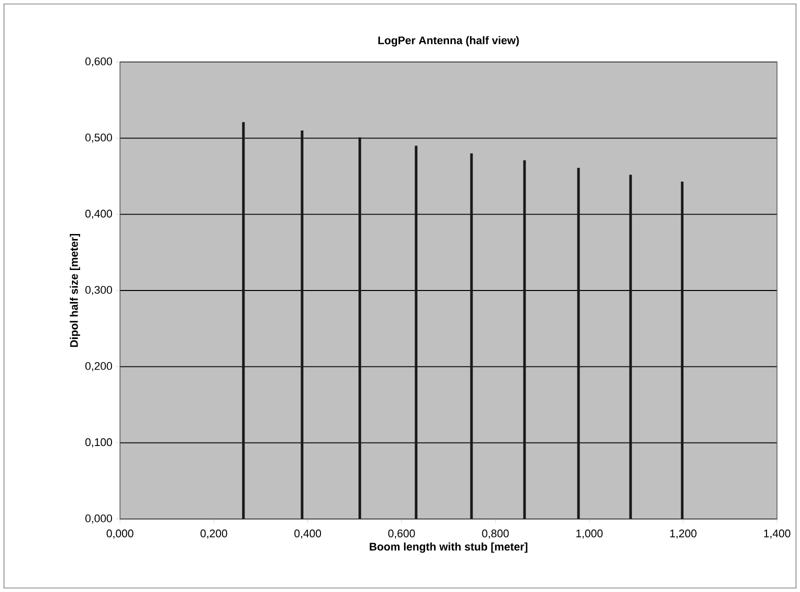 Image resolution: width=800 pixels, height=592 pixels. I want to click on y-tick-label: 0,000, so click(98, 519).